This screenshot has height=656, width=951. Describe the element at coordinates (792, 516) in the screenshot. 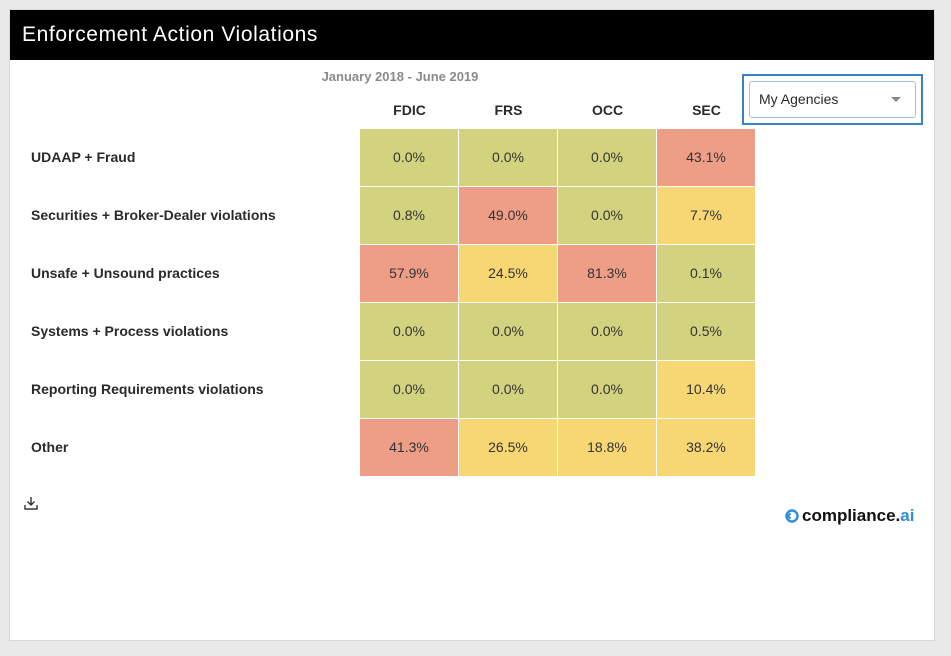

I see `compliance-logo-icon` at that location.